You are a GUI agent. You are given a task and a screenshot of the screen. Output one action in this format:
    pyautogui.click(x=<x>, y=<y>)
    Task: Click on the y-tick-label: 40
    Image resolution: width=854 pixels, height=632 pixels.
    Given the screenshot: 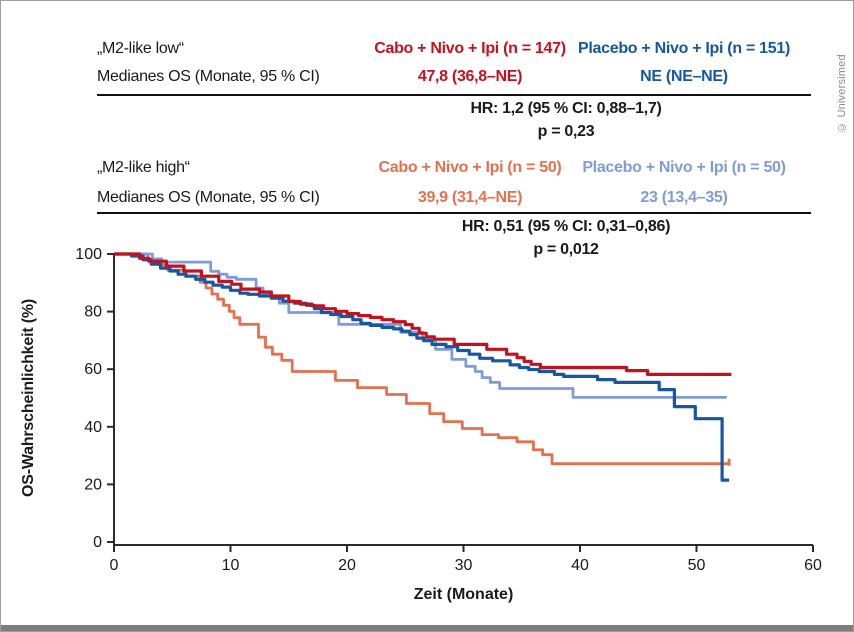 What is the action you would take?
    pyautogui.click(x=93, y=427)
    